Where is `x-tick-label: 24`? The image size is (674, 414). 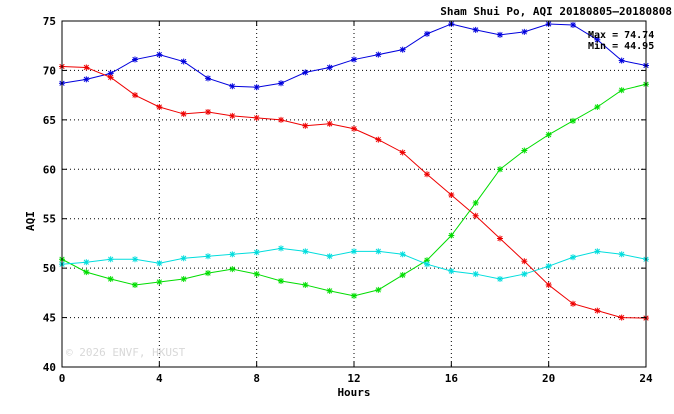 x-tick-label: 24 is located at coordinates (646, 378).